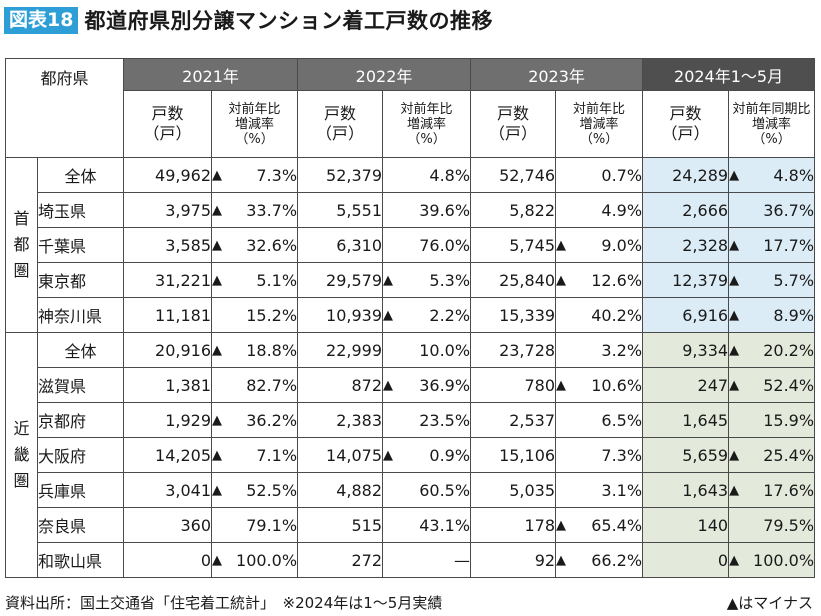 The height and width of the screenshot is (616, 821). I want to click on rate-header-line: 対前年比, so click(426, 109).